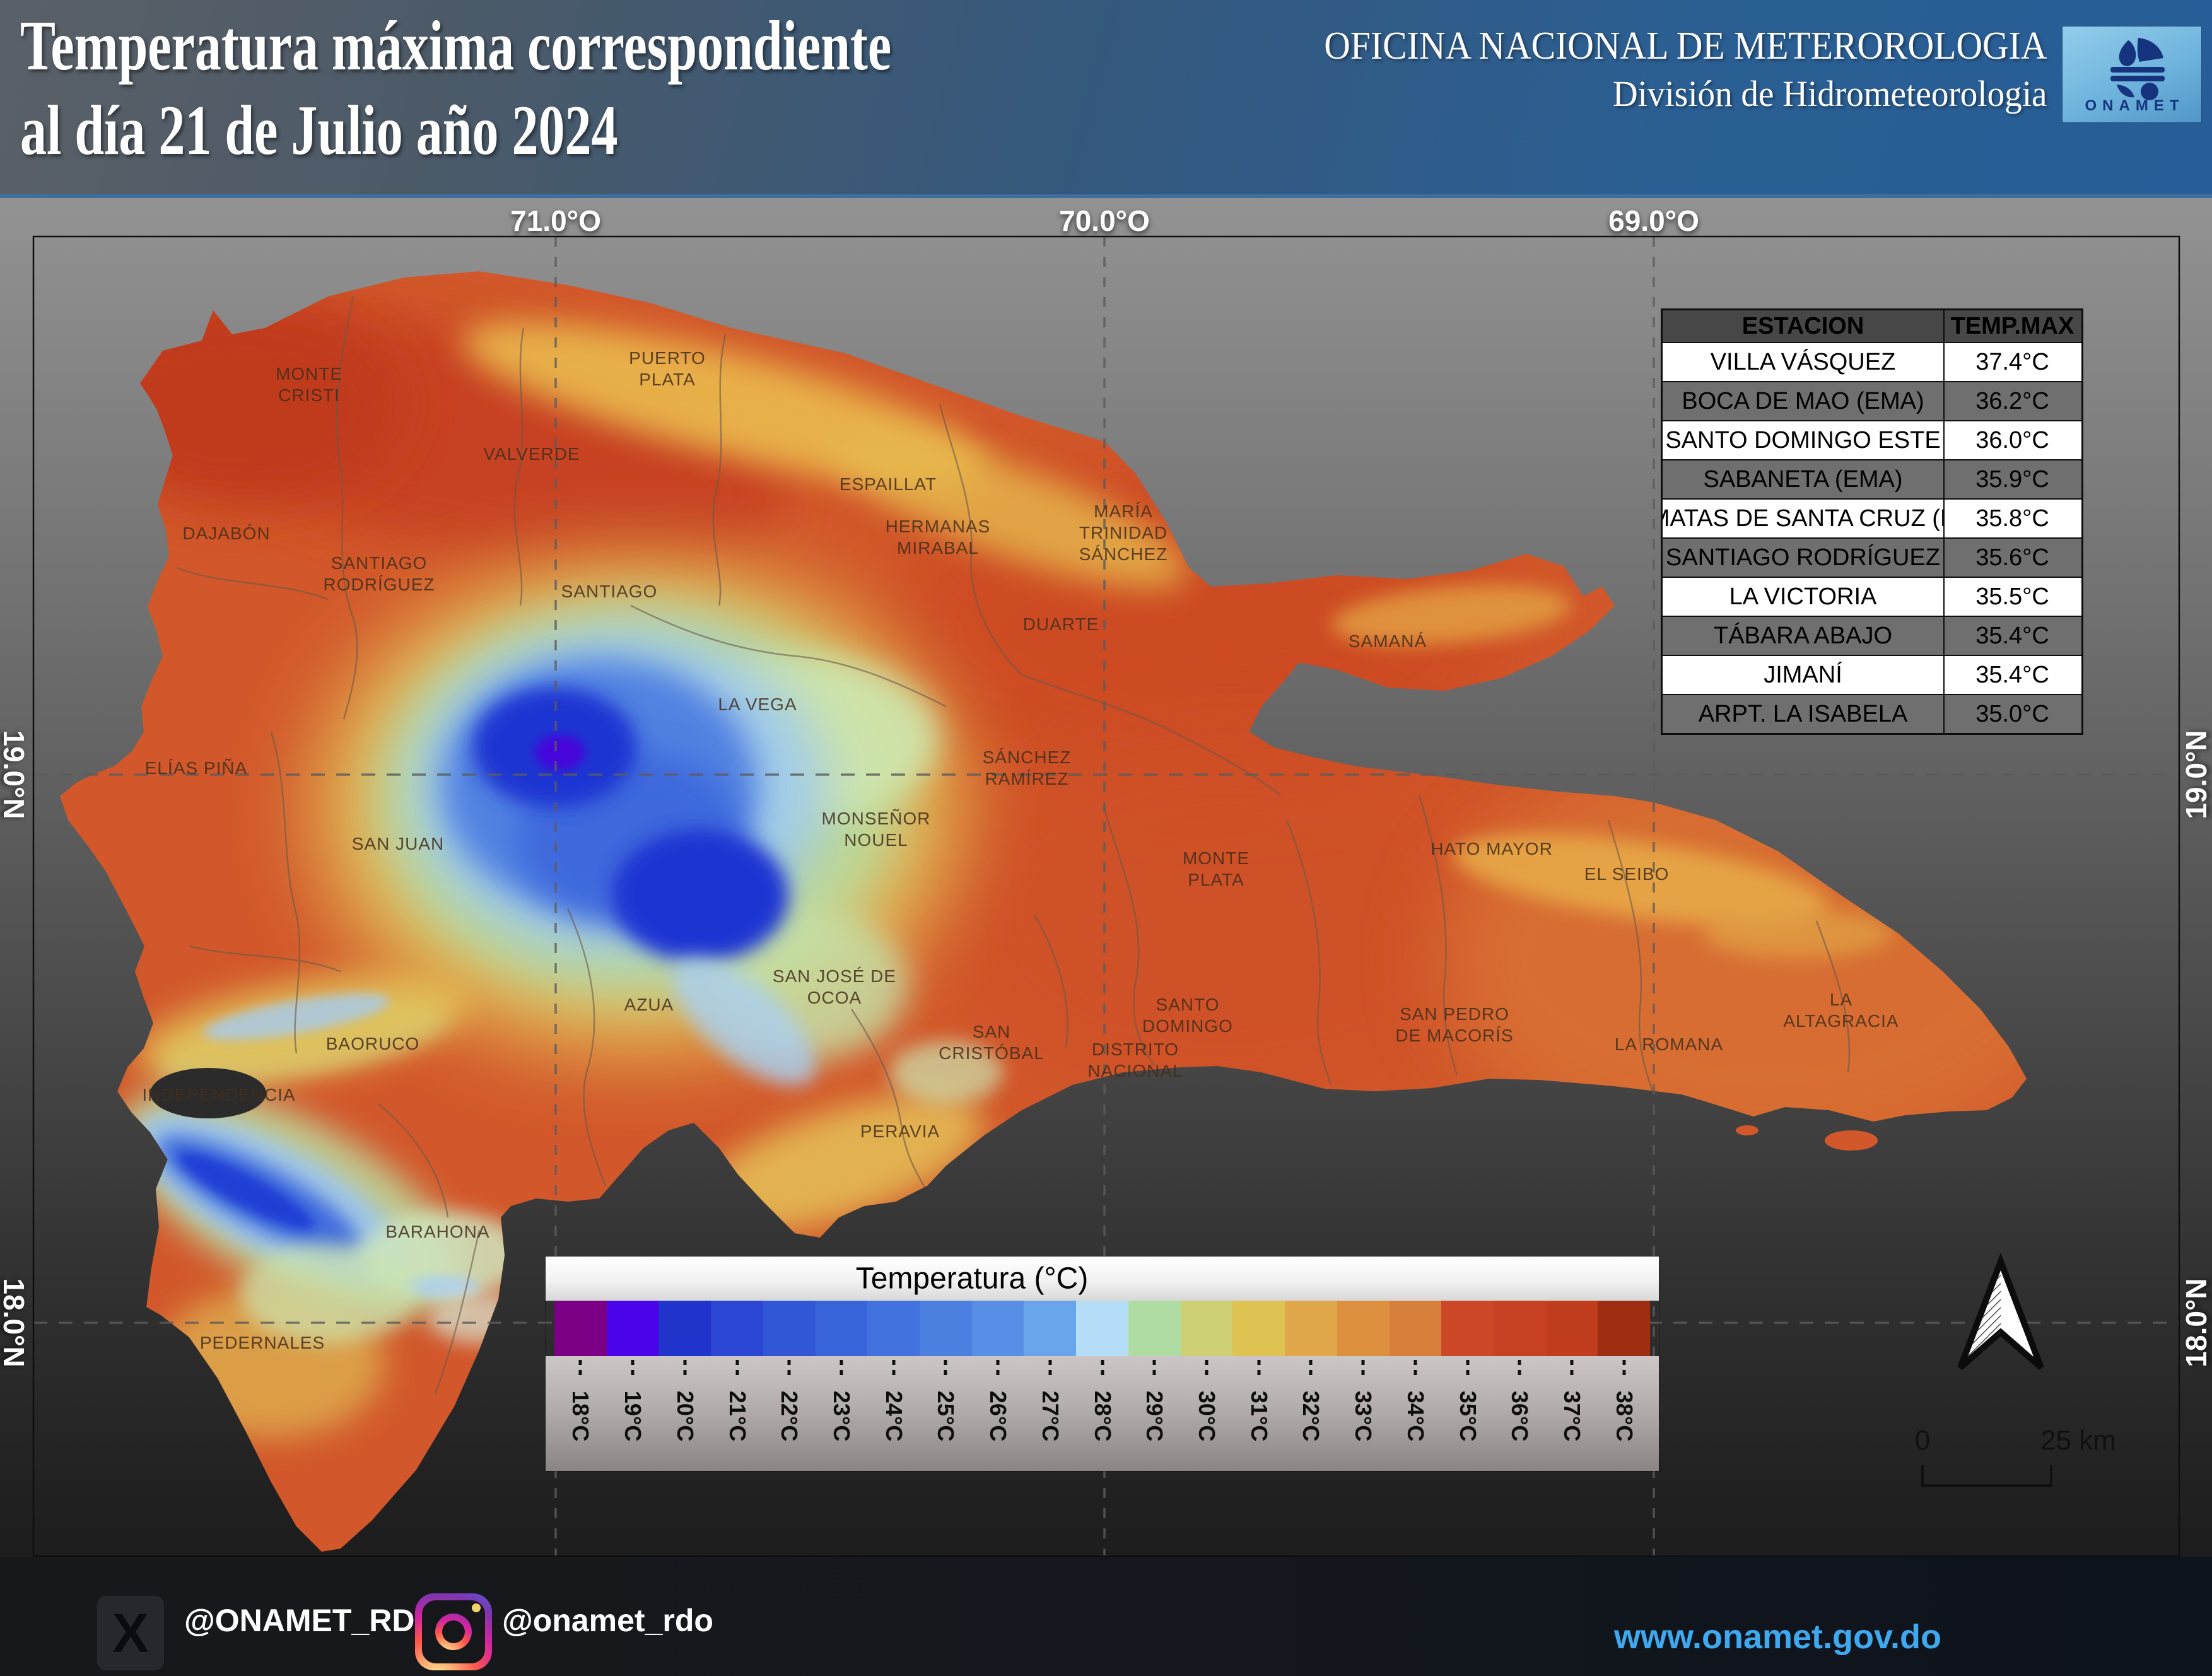 This screenshot has width=2212, height=1676. Describe the element at coordinates (1804, 675) in the screenshot. I see `station-name: JIMANÍ` at that location.